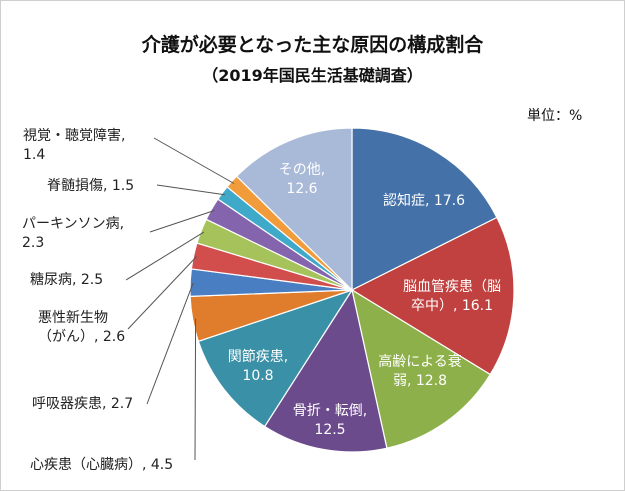 This screenshot has height=491, width=625. What do you see at coordinates (312, 75) in the screenshot?
I see `chart-subtitle: （2019年国民生活基礎調査）` at bounding box center [312, 75].